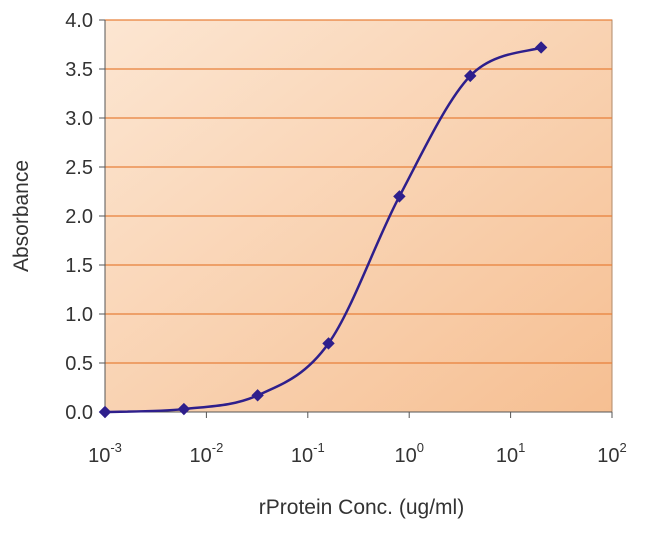 This screenshot has height=537, width=650. Describe the element at coordinates (79, 364) in the screenshot. I see `y-tick-label: 0.5` at that location.